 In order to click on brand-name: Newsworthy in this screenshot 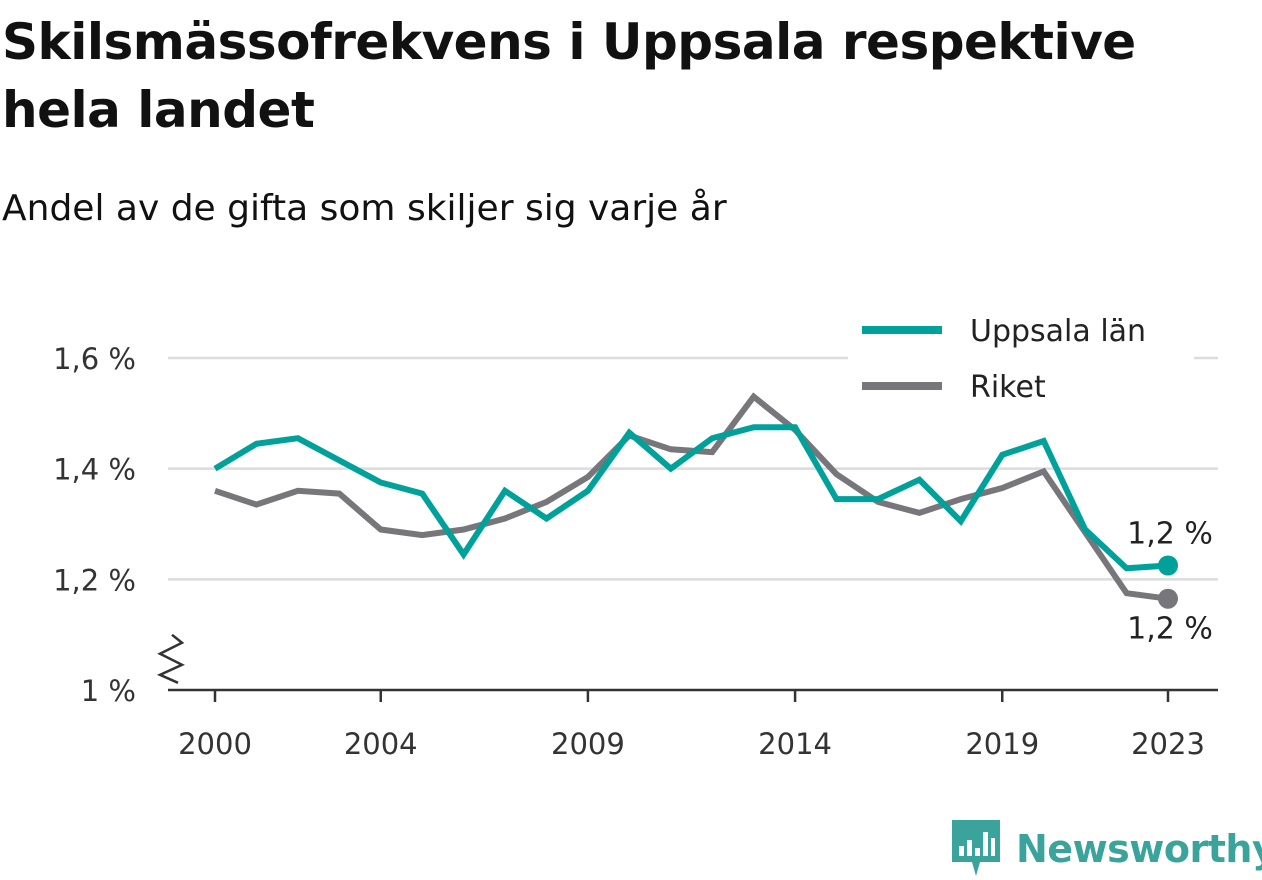, I will do `click(1139, 849)`.